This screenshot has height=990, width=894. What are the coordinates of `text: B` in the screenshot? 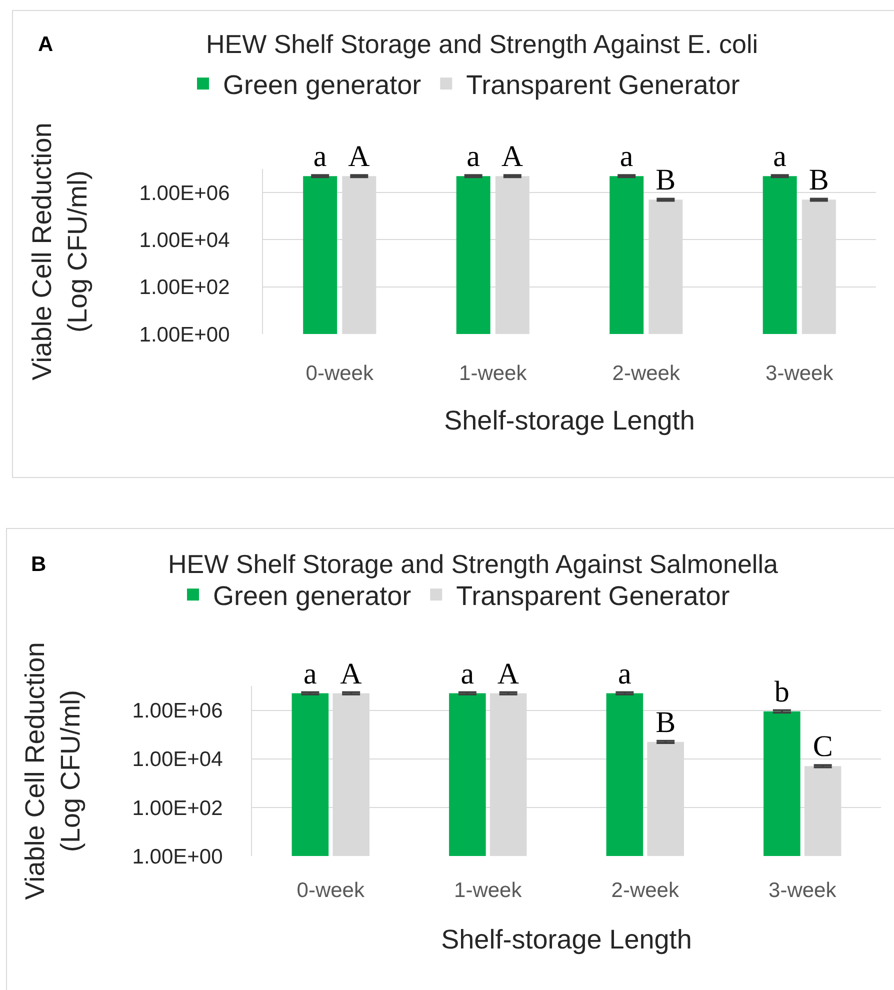 It's located at (38, 564).